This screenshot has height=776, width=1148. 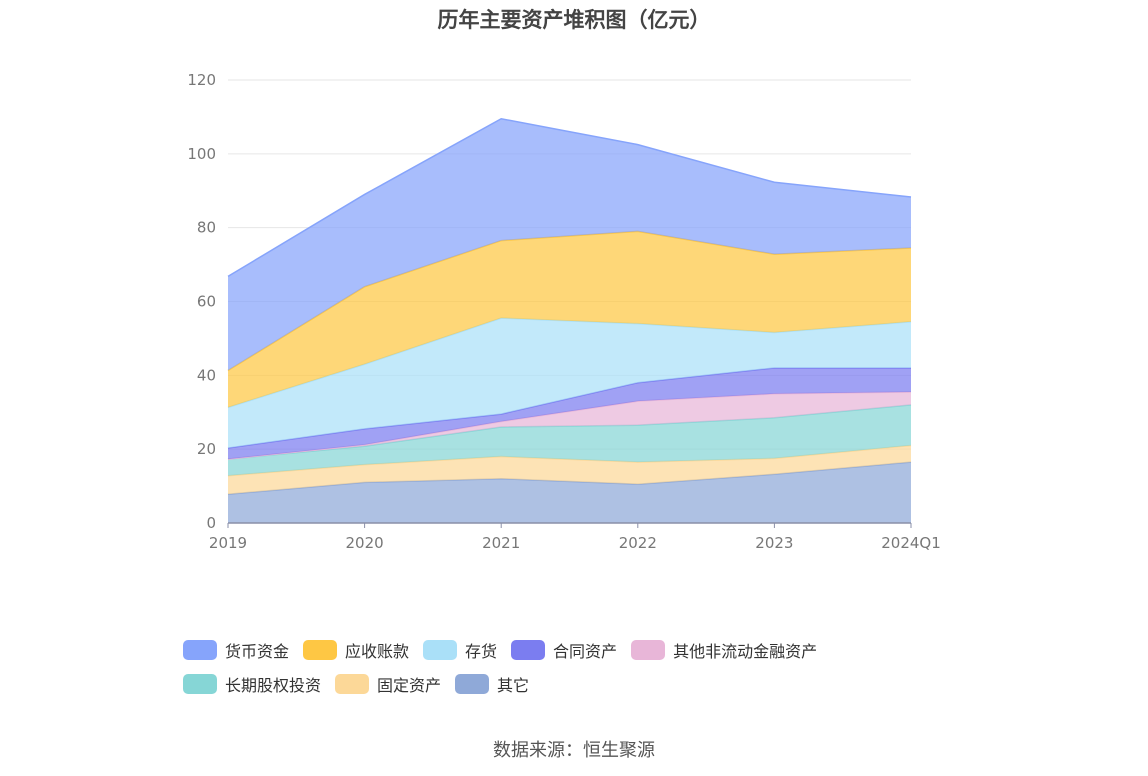 What do you see at coordinates (201, 80) in the screenshot?
I see `y-tick-label: 120` at bounding box center [201, 80].